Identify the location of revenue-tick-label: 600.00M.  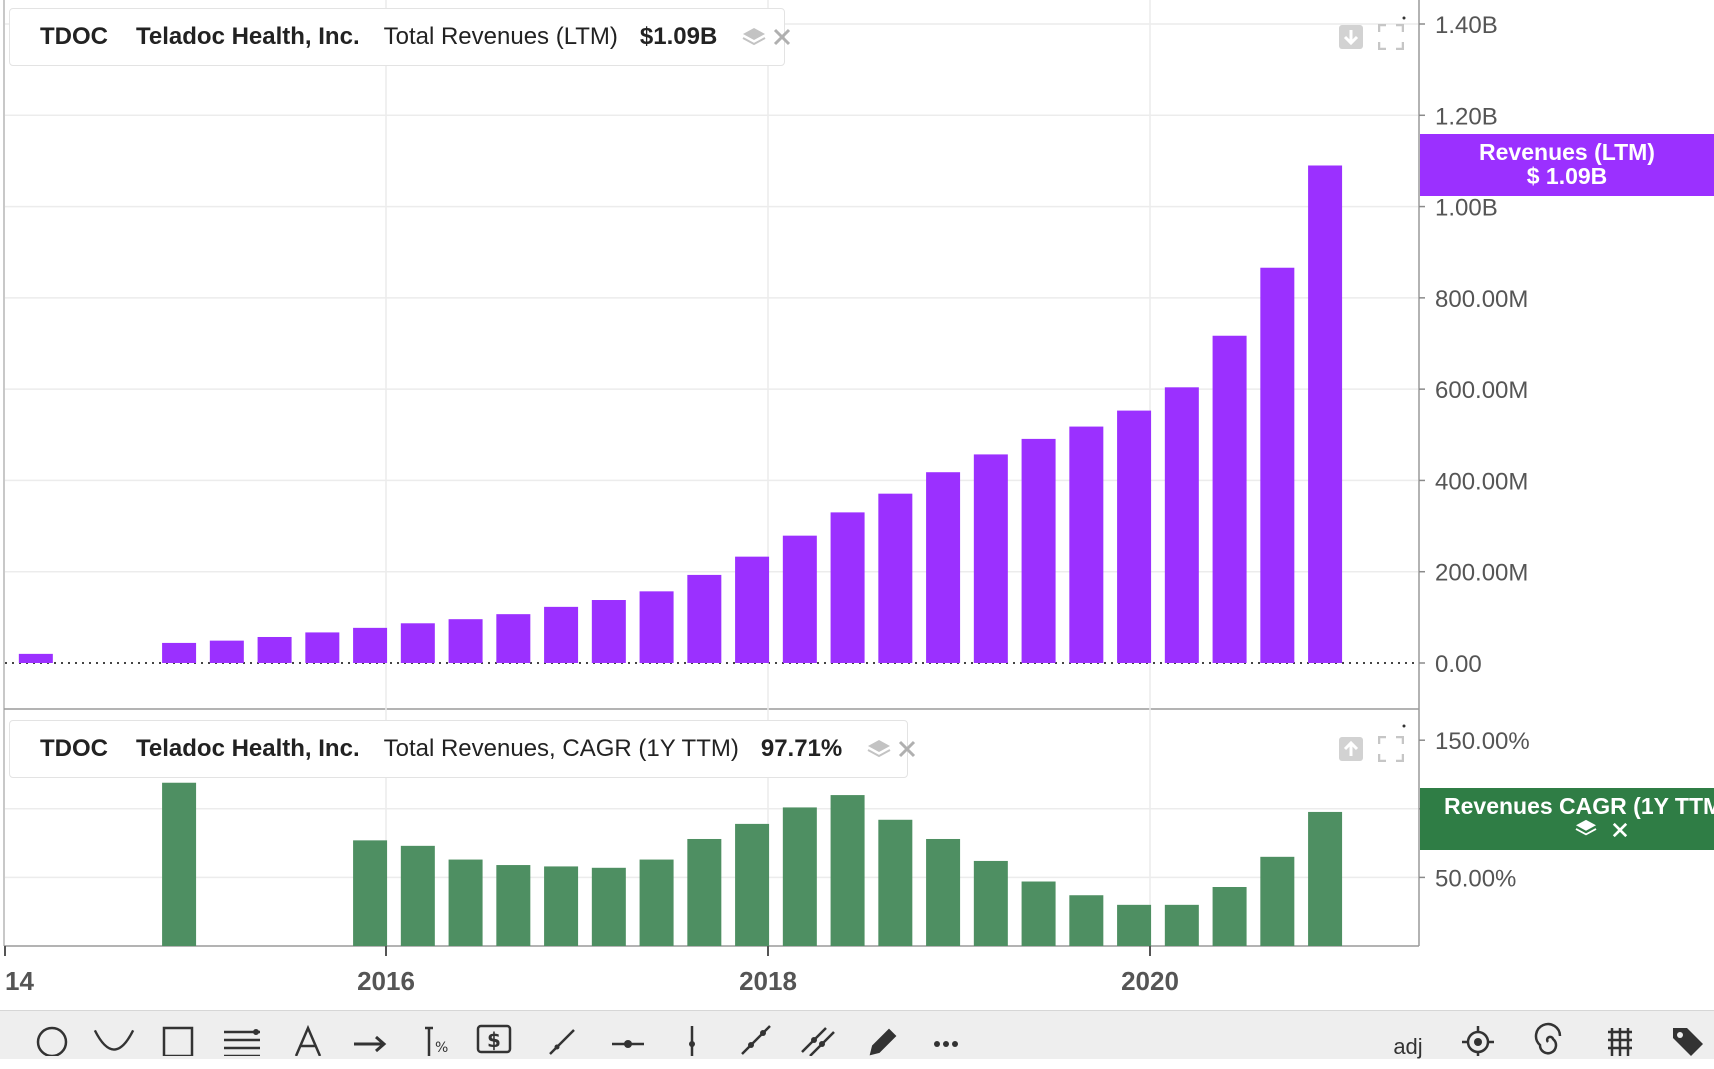
(1481, 390).